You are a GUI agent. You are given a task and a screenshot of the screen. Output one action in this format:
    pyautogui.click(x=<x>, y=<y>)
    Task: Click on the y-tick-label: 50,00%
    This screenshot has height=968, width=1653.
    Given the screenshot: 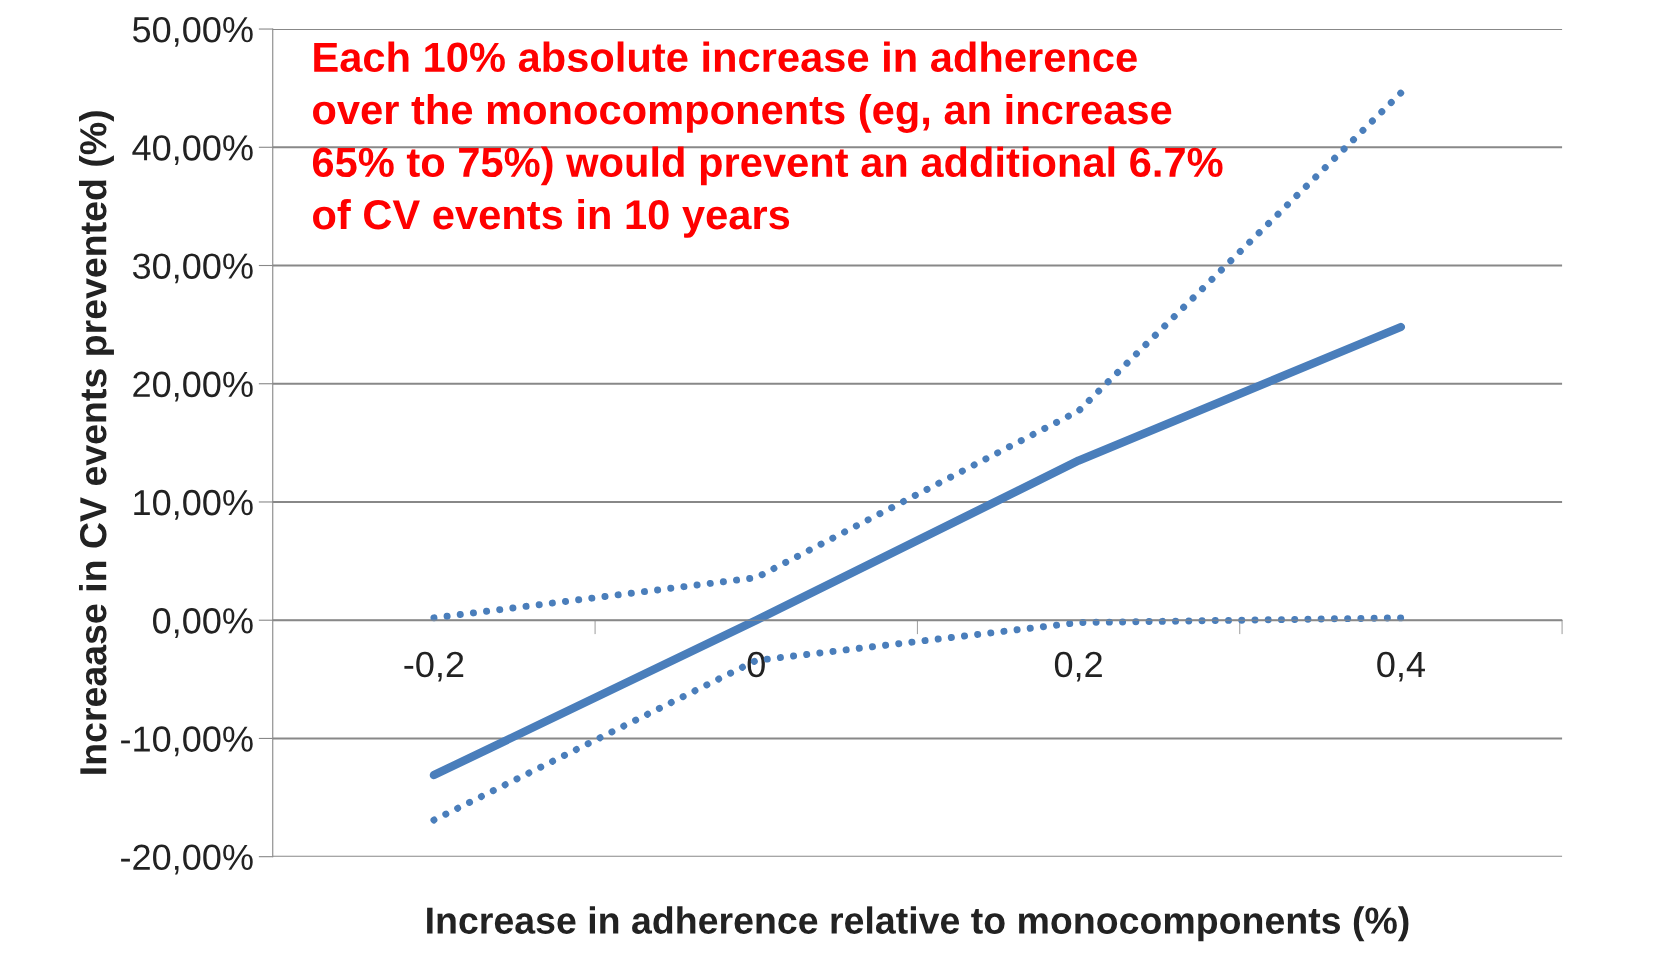 What is the action you would take?
    pyautogui.click(x=192, y=31)
    